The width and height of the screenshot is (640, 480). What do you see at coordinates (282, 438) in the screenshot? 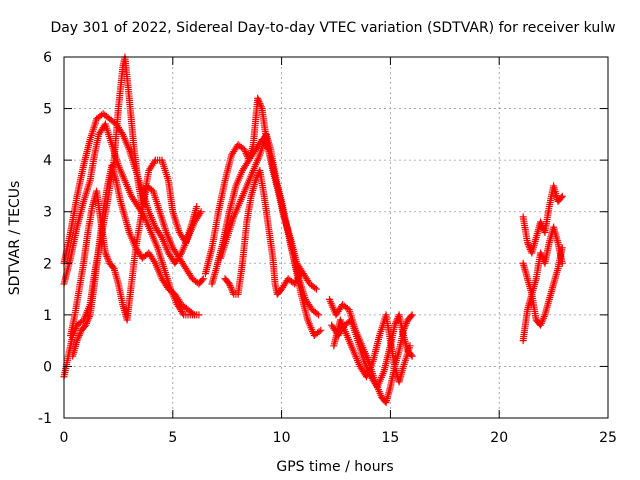
I see `x-tick-label: 10` at bounding box center [282, 438].